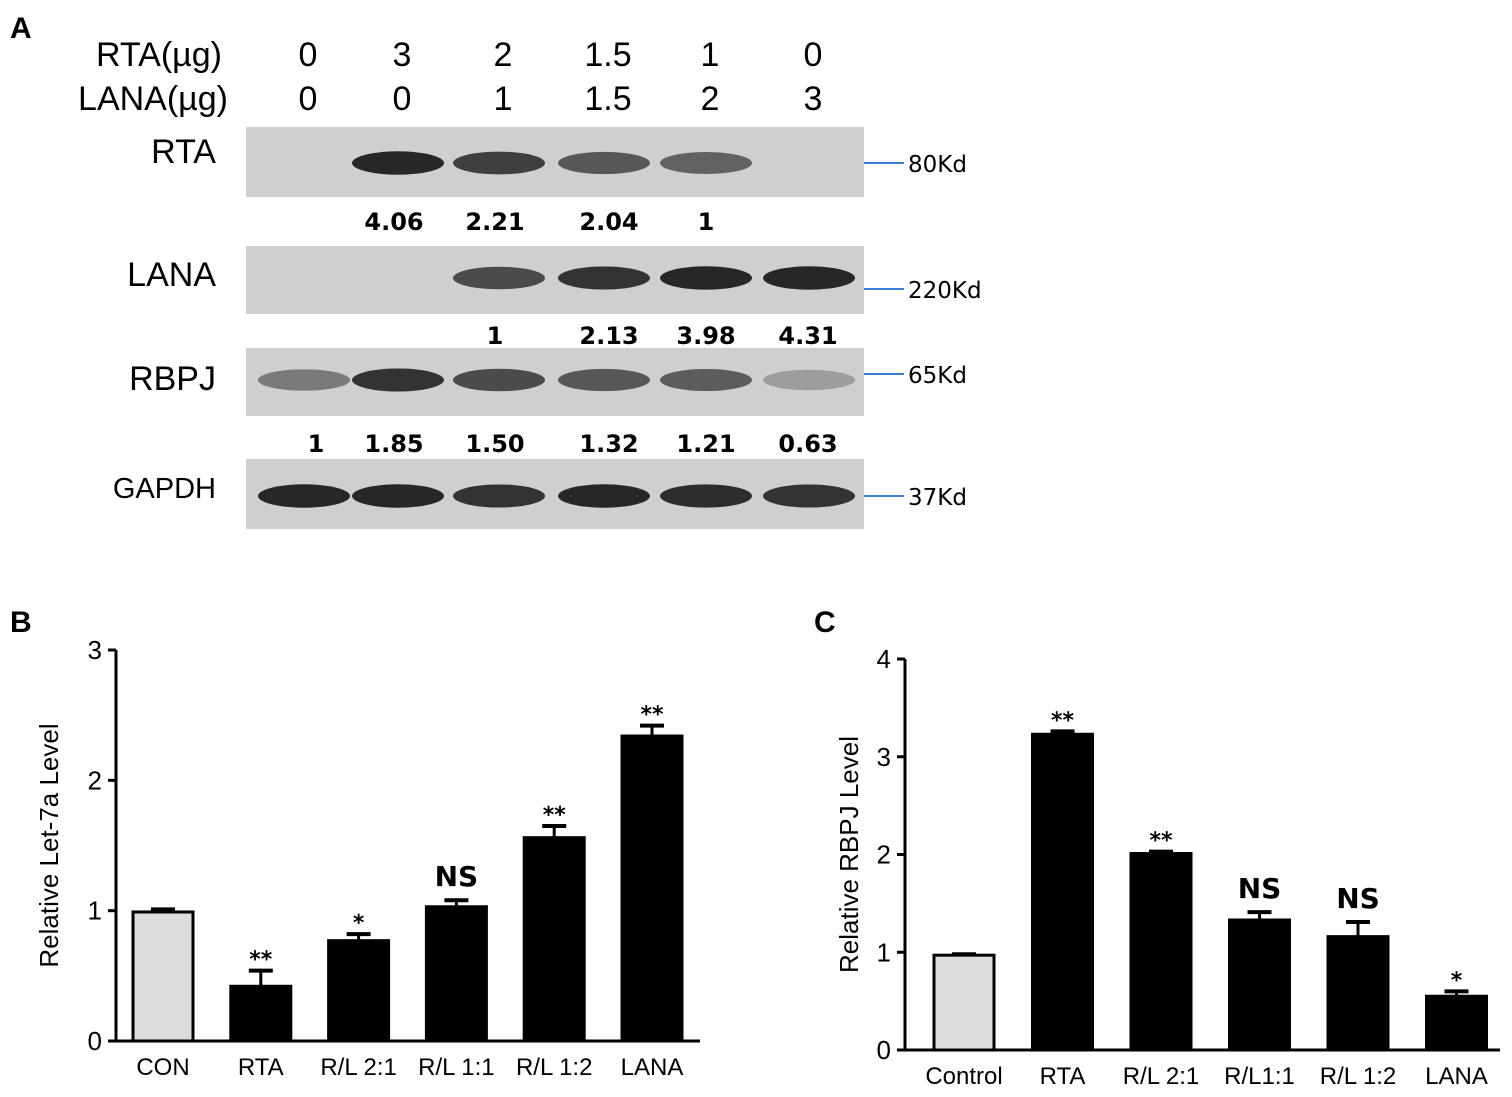 This screenshot has width=1512, height=1097. Describe the element at coordinates (825, 622) in the screenshot. I see `panel-c-letter: C` at that location.